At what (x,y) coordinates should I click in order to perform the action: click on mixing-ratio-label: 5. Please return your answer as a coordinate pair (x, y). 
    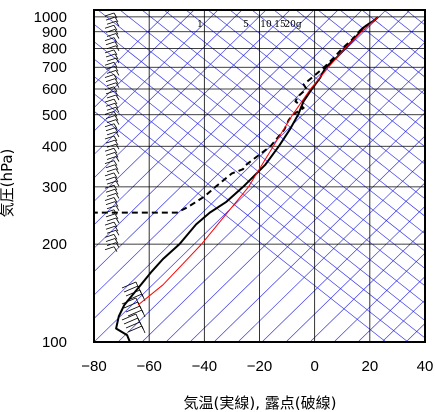
    Looking at the image, I should click on (246, 25).